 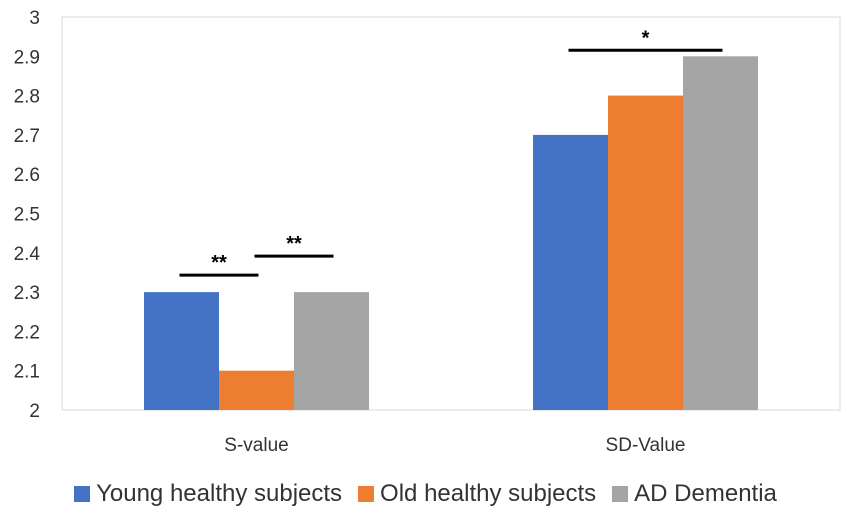 What do you see at coordinates (219, 493) in the screenshot?
I see `legend-label-young: Young healthy subjects` at bounding box center [219, 493].